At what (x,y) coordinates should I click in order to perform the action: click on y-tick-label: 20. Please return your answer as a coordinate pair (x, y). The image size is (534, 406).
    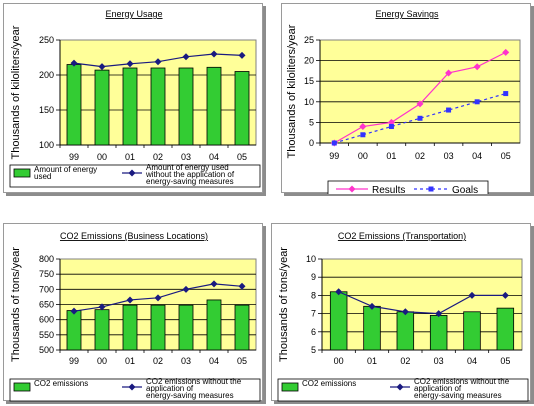
    Looking at the image, I should click on (309, 61).